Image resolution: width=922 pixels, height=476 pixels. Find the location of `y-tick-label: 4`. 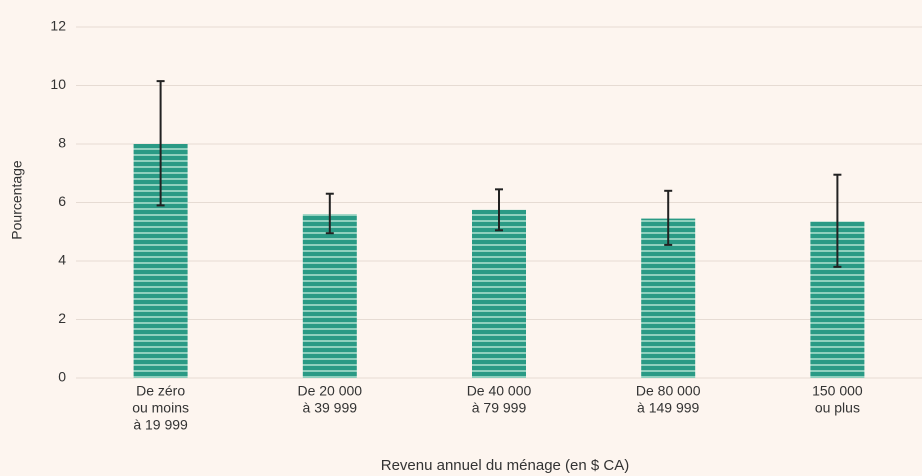

y-tick-label: 4 is located at coordinates (62, 260).